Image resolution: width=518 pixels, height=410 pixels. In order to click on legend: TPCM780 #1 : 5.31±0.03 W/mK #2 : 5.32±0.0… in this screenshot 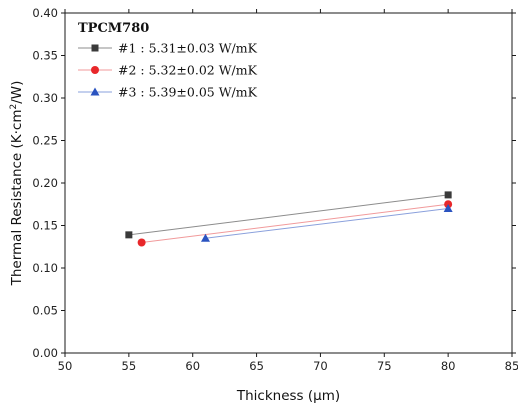, I will do `click(168, 60)`.